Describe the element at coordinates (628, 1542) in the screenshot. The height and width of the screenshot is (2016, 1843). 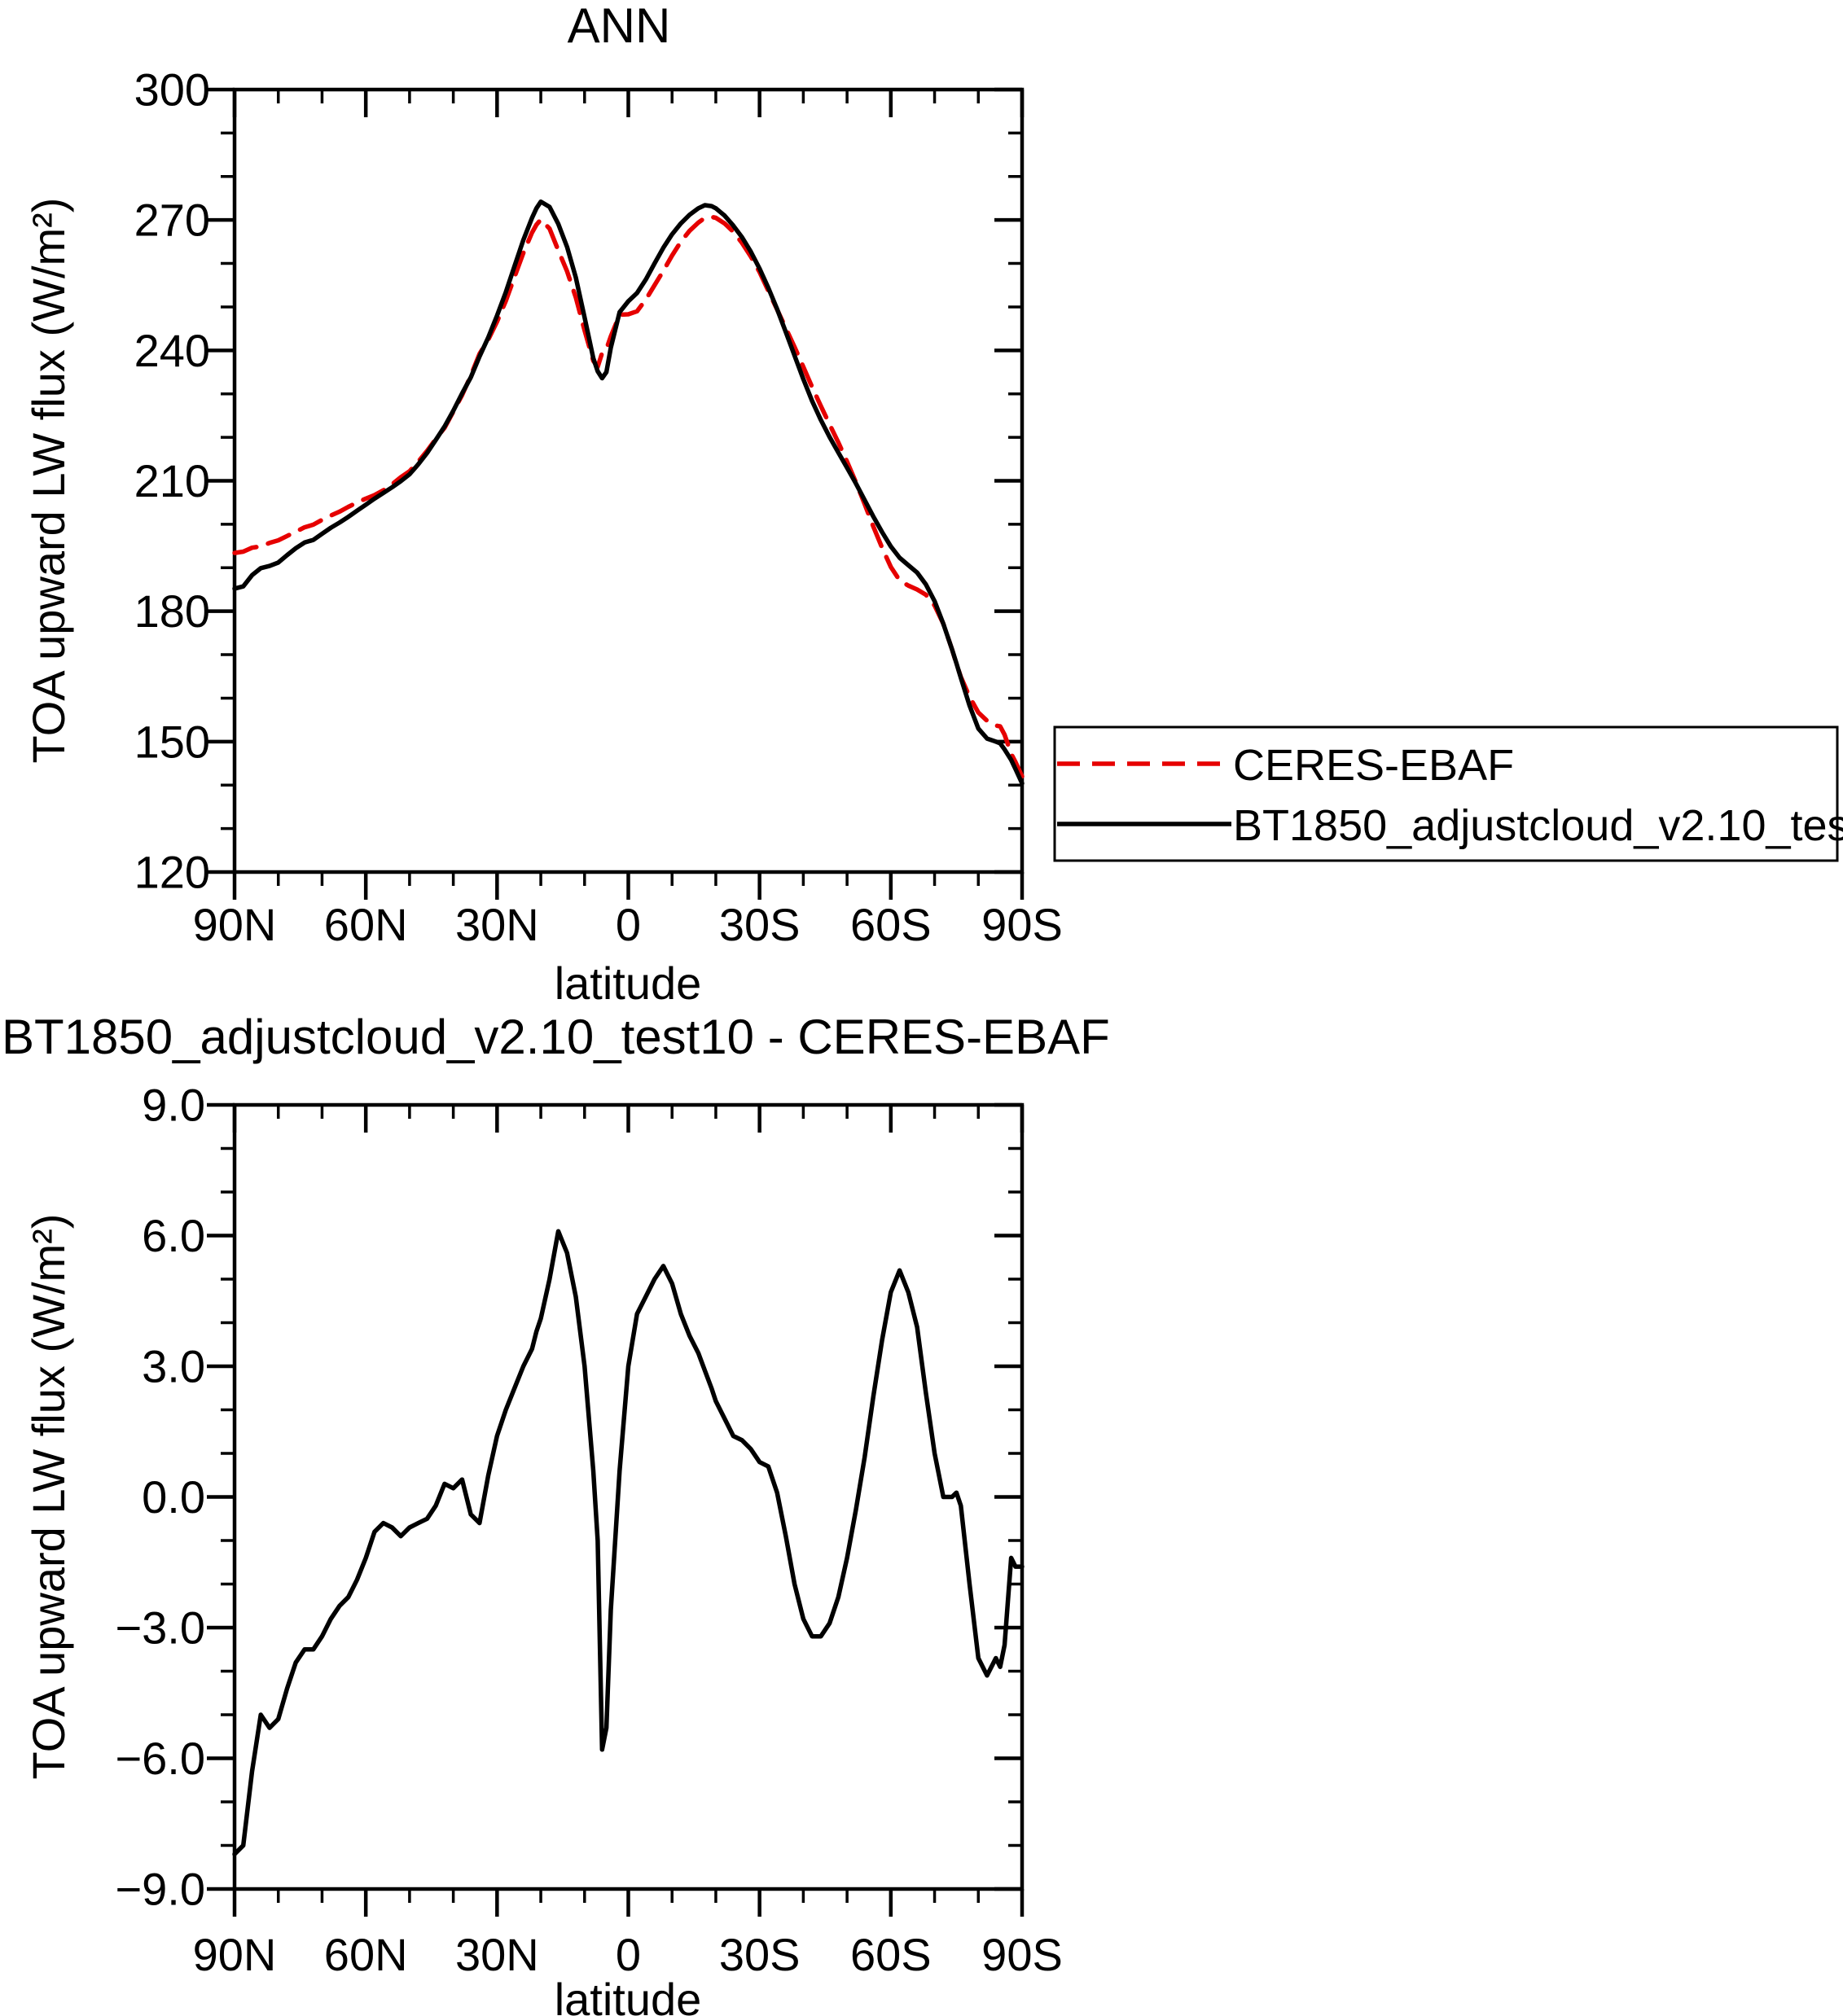
I see `curve-difference` at that location.